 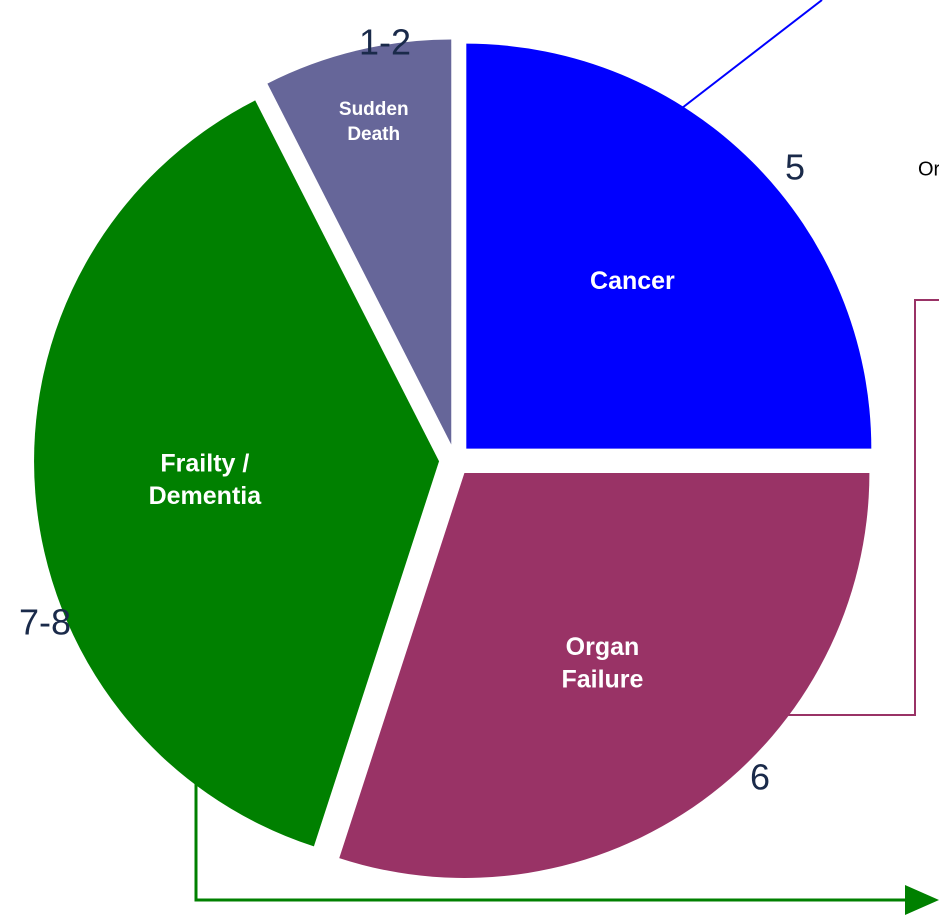 What do you see at coordinates (854, 507) in the screenshot?
I see `bracket-line` at bounding box center [854, 507].